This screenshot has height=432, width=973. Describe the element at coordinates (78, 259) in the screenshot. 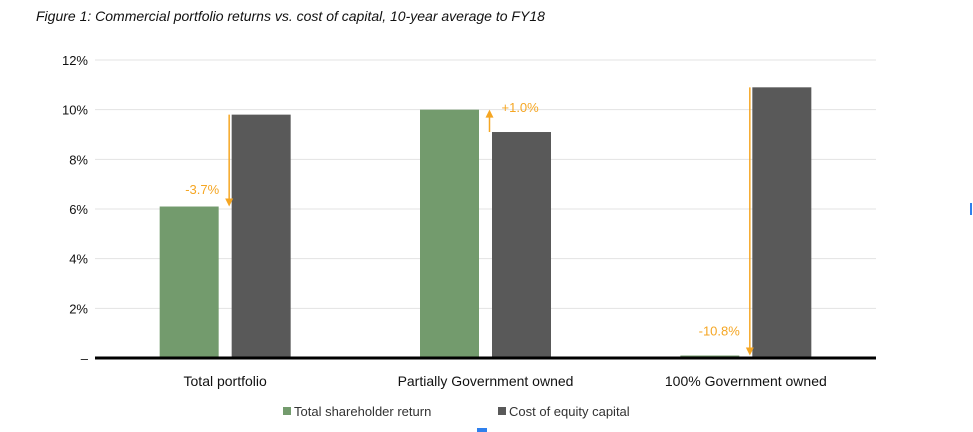

I see `y-tick-label: 4%` at that location.